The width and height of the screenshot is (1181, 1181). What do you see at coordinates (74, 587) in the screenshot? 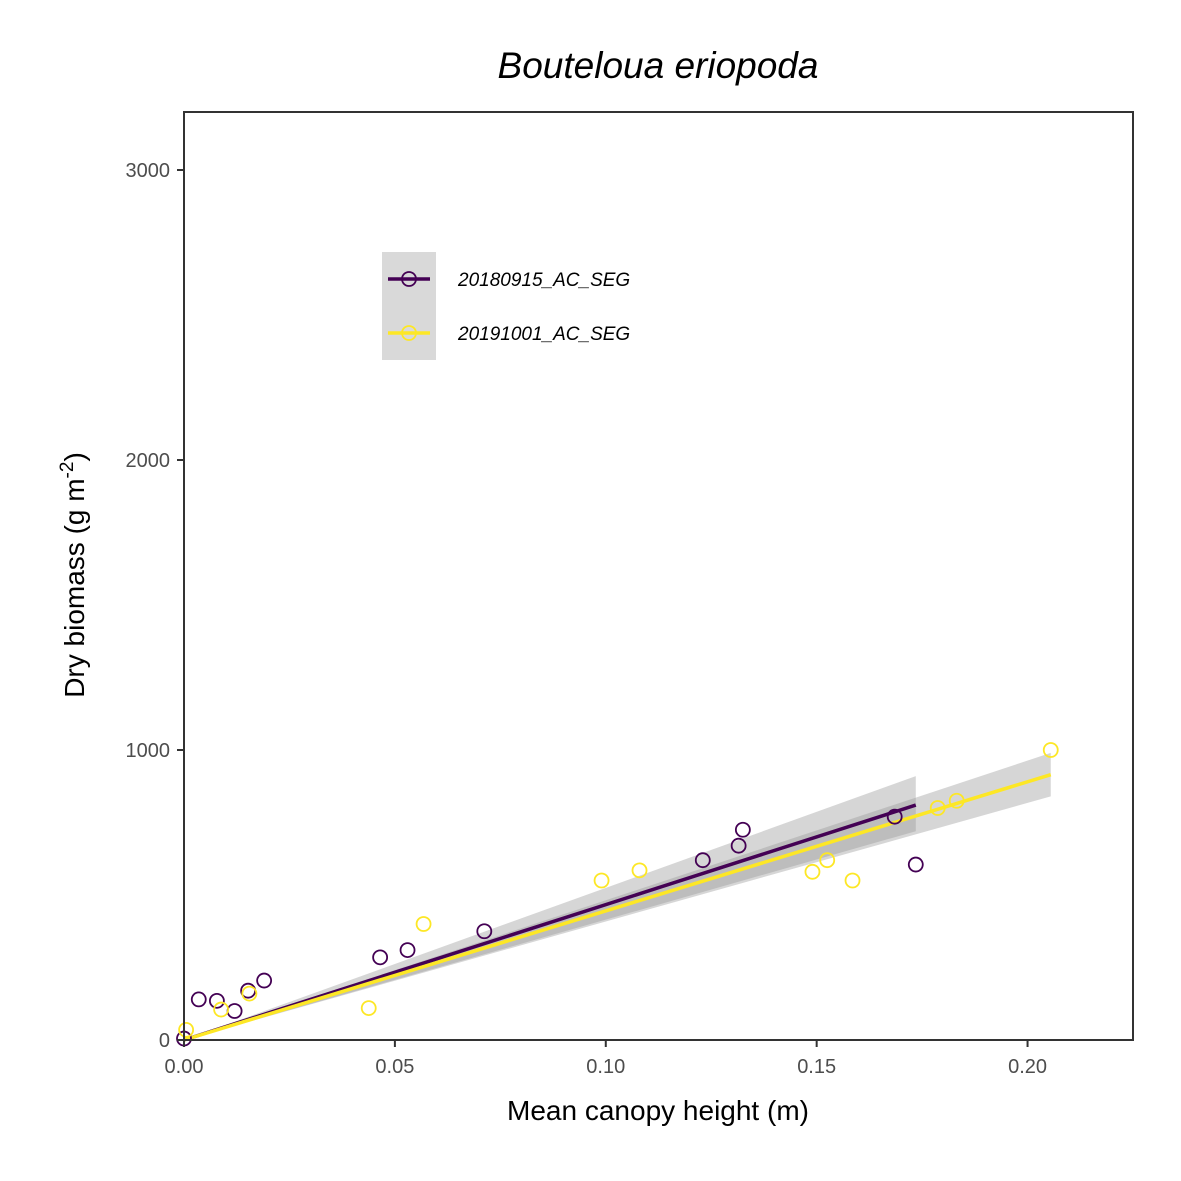
I see `y-axis-title-main: Dry biomass (g m` at bounding box center [74, 587].